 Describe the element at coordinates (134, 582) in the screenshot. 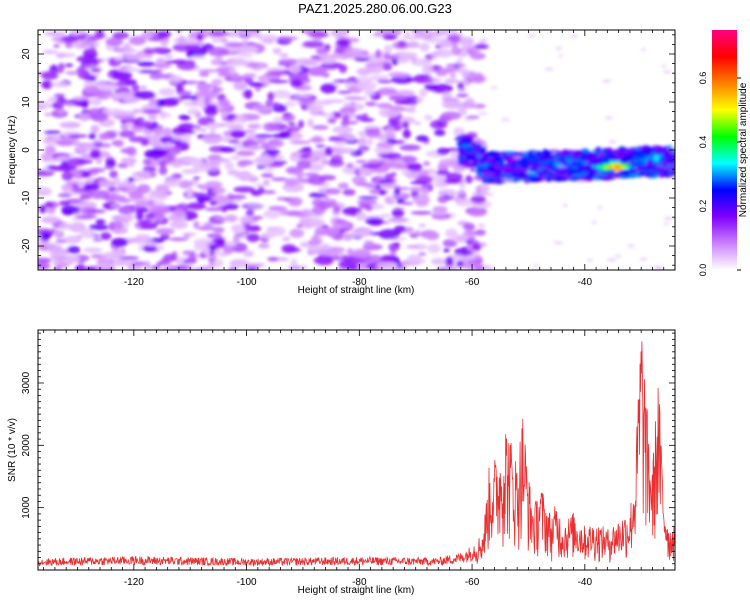

I see `snr-x-tick-label: -120` at that location.